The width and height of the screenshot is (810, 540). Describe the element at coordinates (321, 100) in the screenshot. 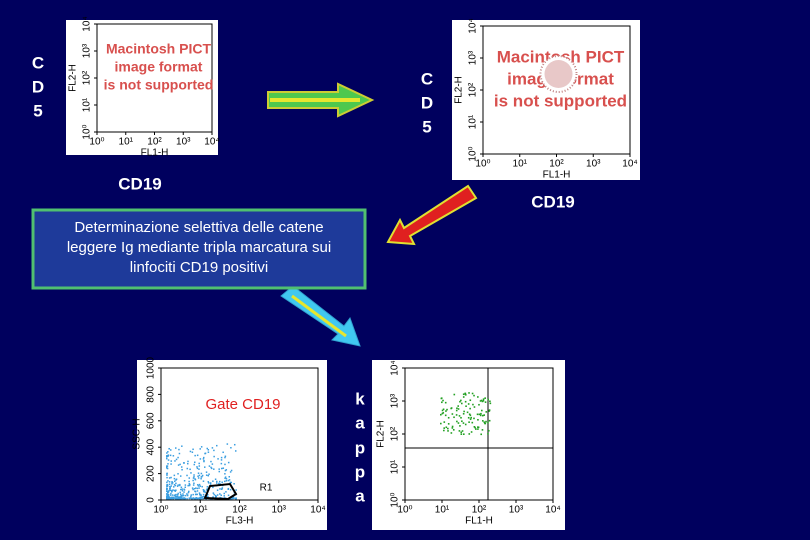

I see `arrow-right` at that location.